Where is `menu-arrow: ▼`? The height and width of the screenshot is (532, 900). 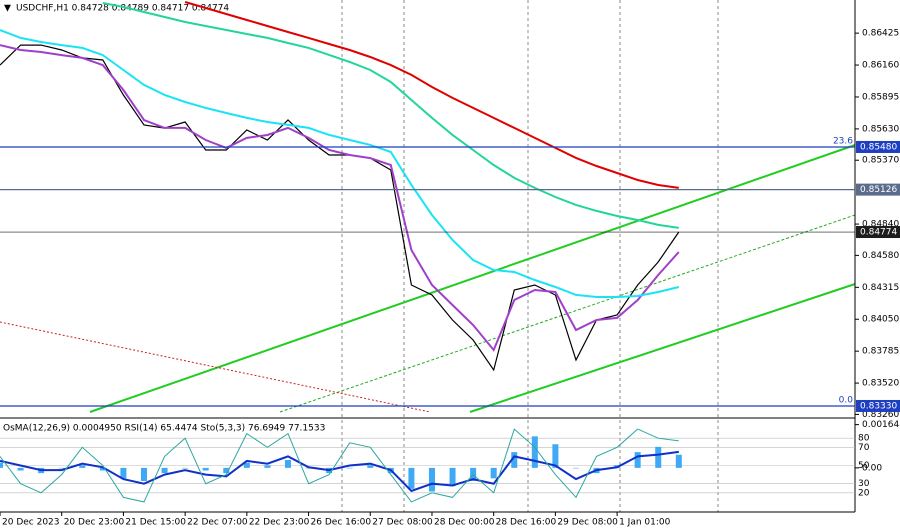
menu-arrow: ▼ is located at coordinates (7, 9).